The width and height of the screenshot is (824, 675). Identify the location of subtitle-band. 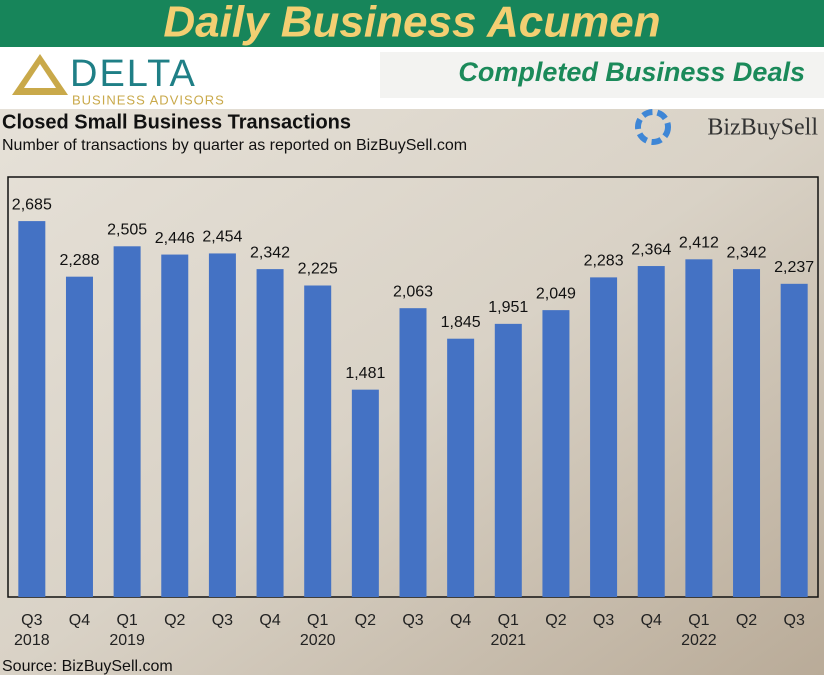
(602, 75).